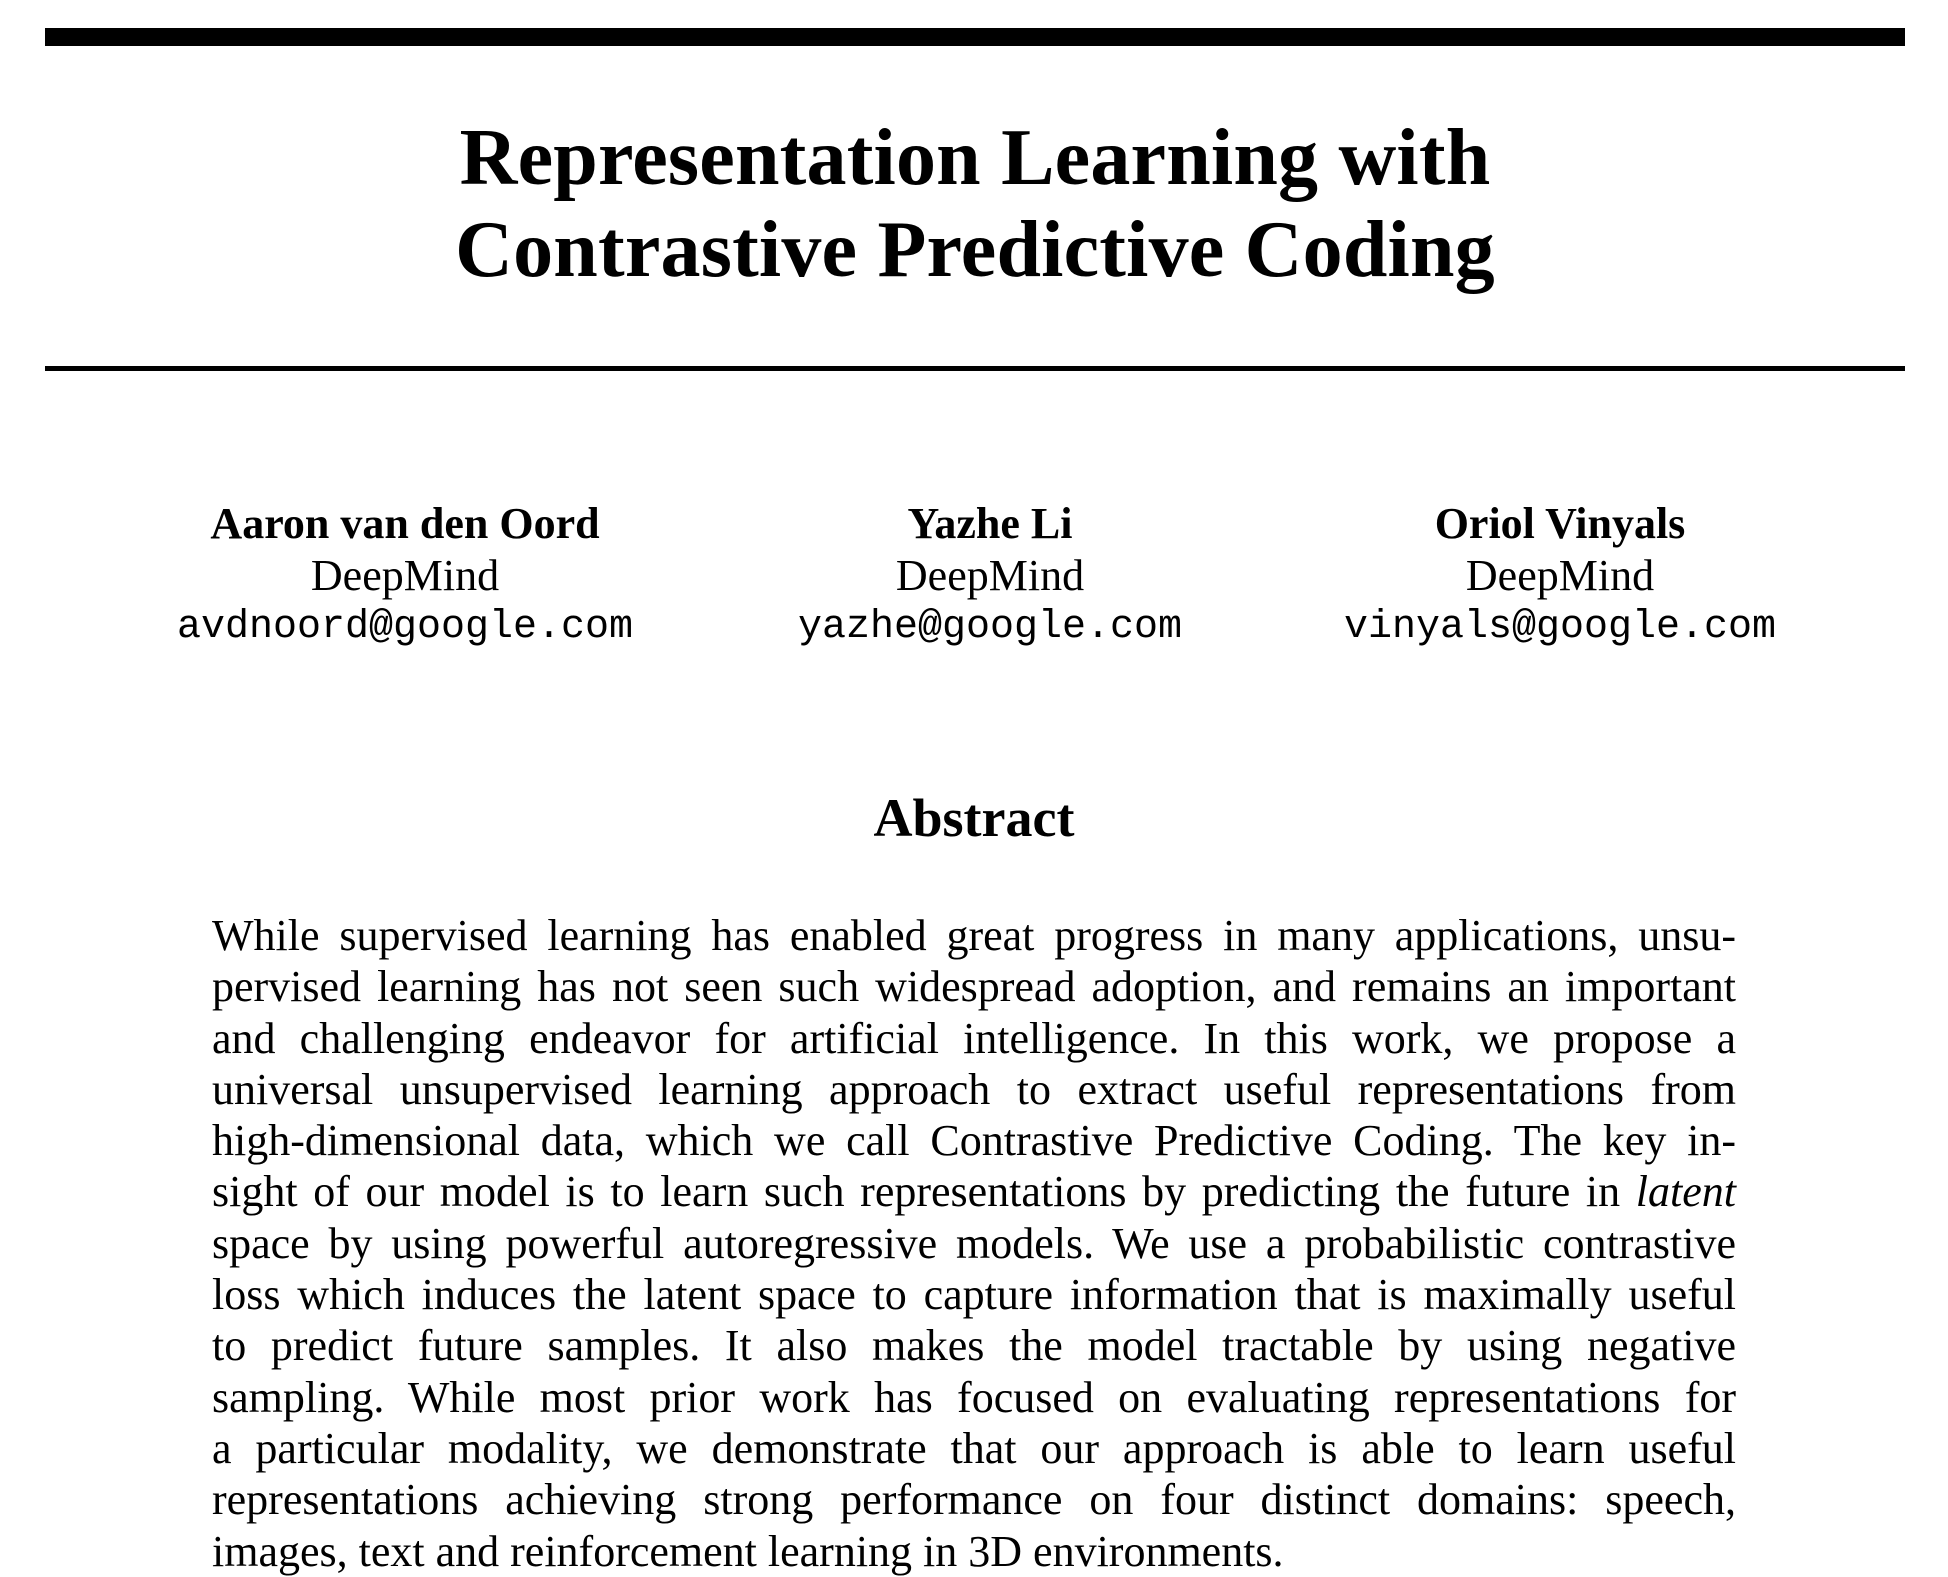  What do you see at coordinates (1685, 1192) in the screenshot?
I see `abstract-italic-term: latent` at bounding box center [1685, 1192].